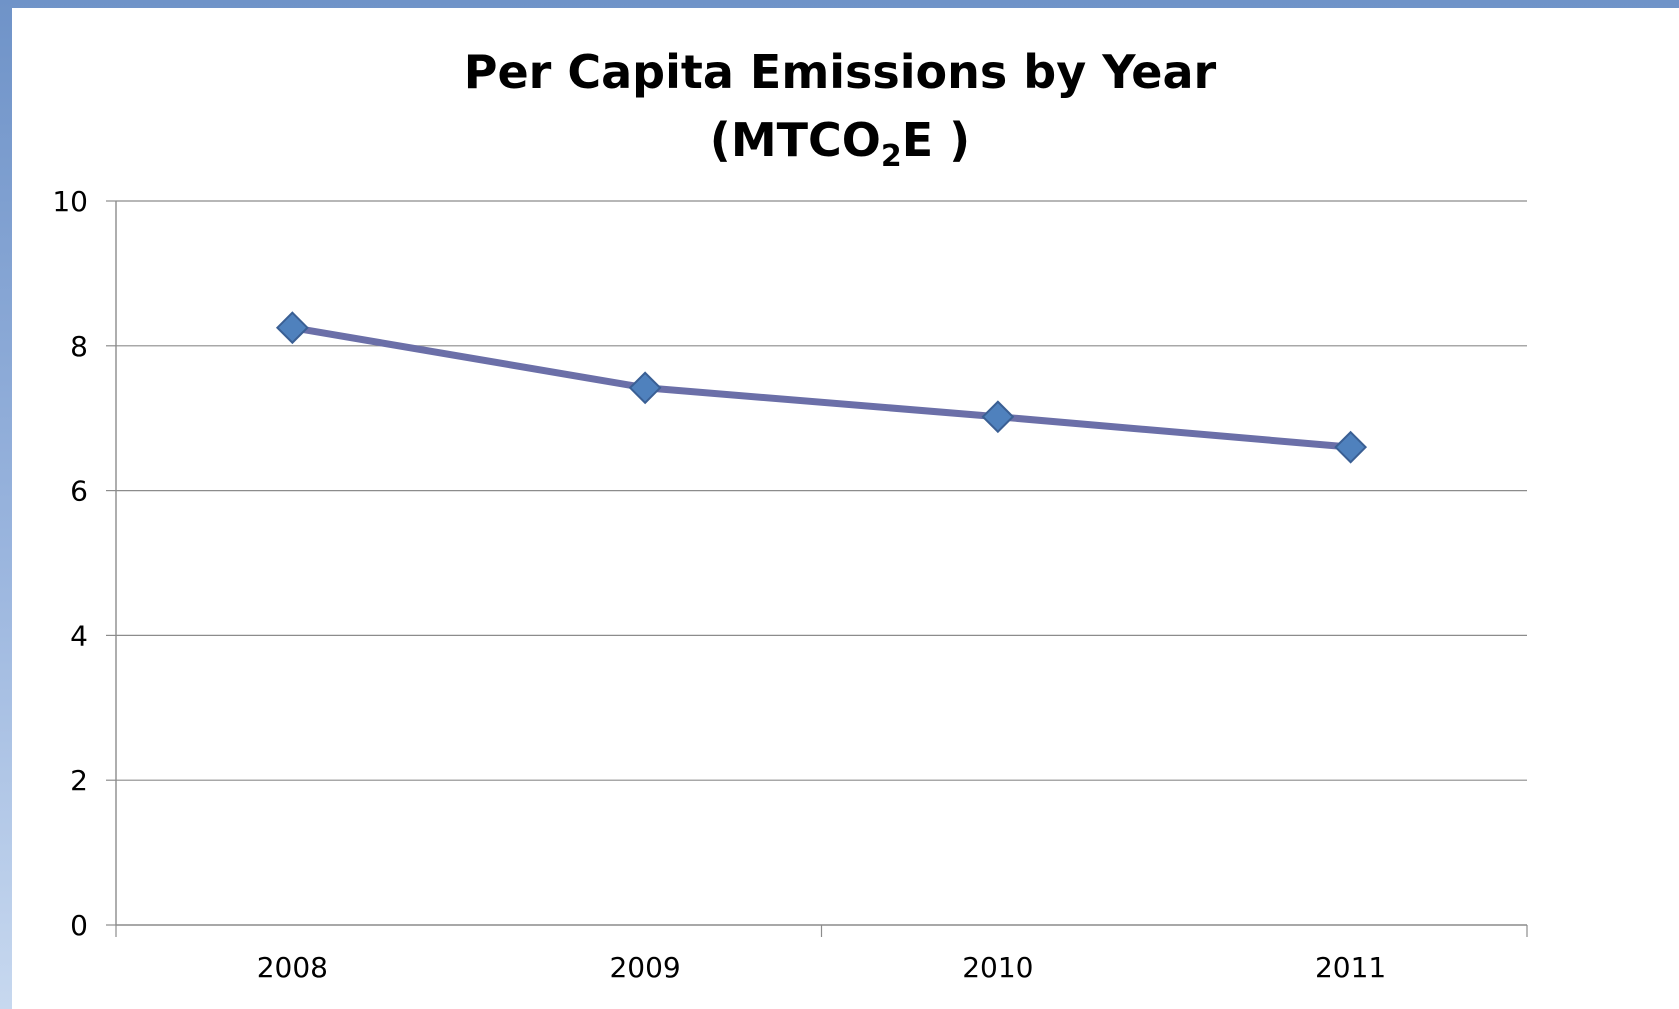 Image resolution: width=1679 pixels, height=1009 pixels. I want to click on y-tick-label: 0, so click(79, 925).